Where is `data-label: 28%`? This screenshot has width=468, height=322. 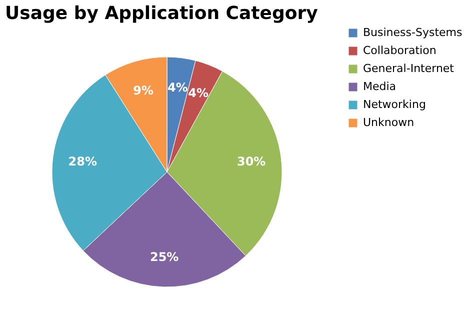
data-label: 28% is located at coordinates (83, 161).